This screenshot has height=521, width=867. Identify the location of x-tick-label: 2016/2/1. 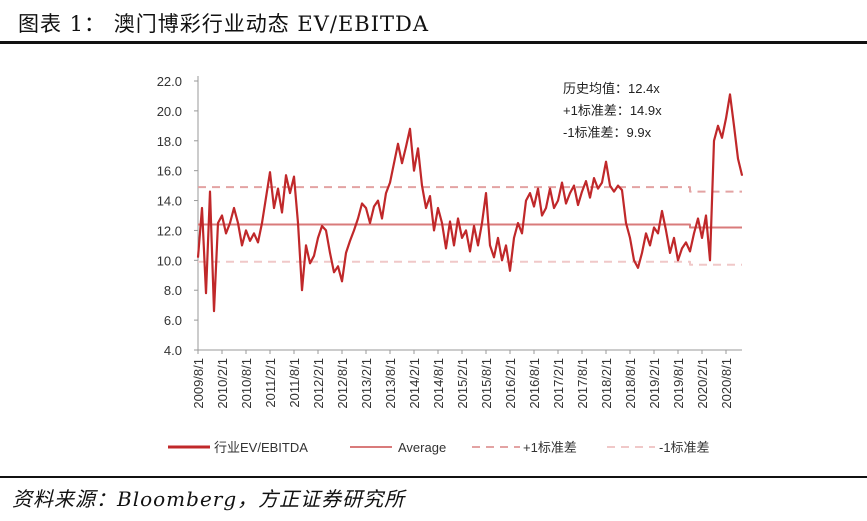
(510, 383).